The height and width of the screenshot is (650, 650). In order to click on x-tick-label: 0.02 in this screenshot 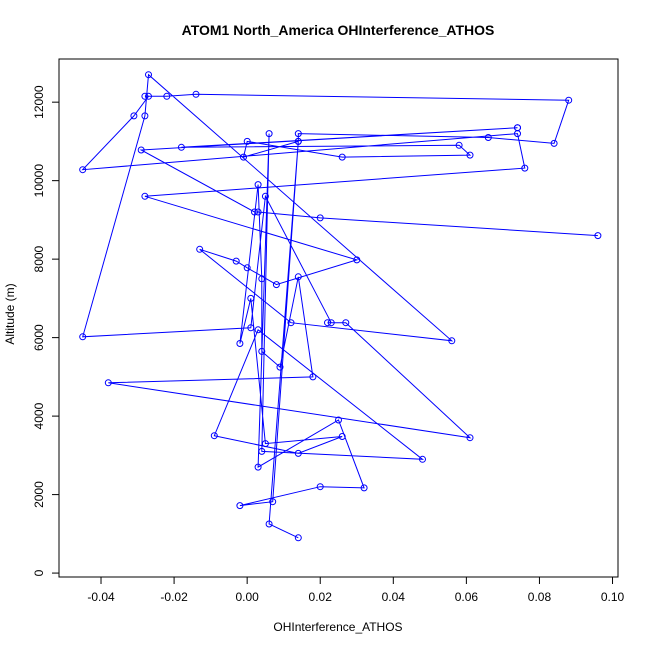, I will do `click(321, 597)`.